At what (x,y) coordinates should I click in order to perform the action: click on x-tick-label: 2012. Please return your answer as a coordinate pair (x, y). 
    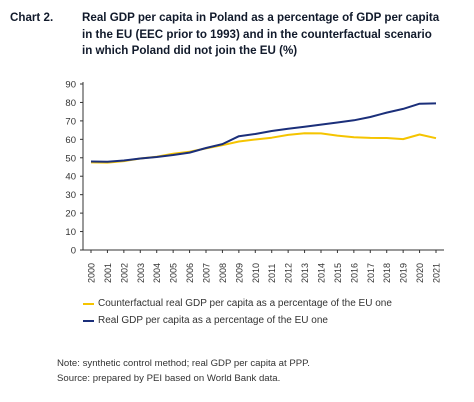
    Looking at the image, I should click on (289, 273).